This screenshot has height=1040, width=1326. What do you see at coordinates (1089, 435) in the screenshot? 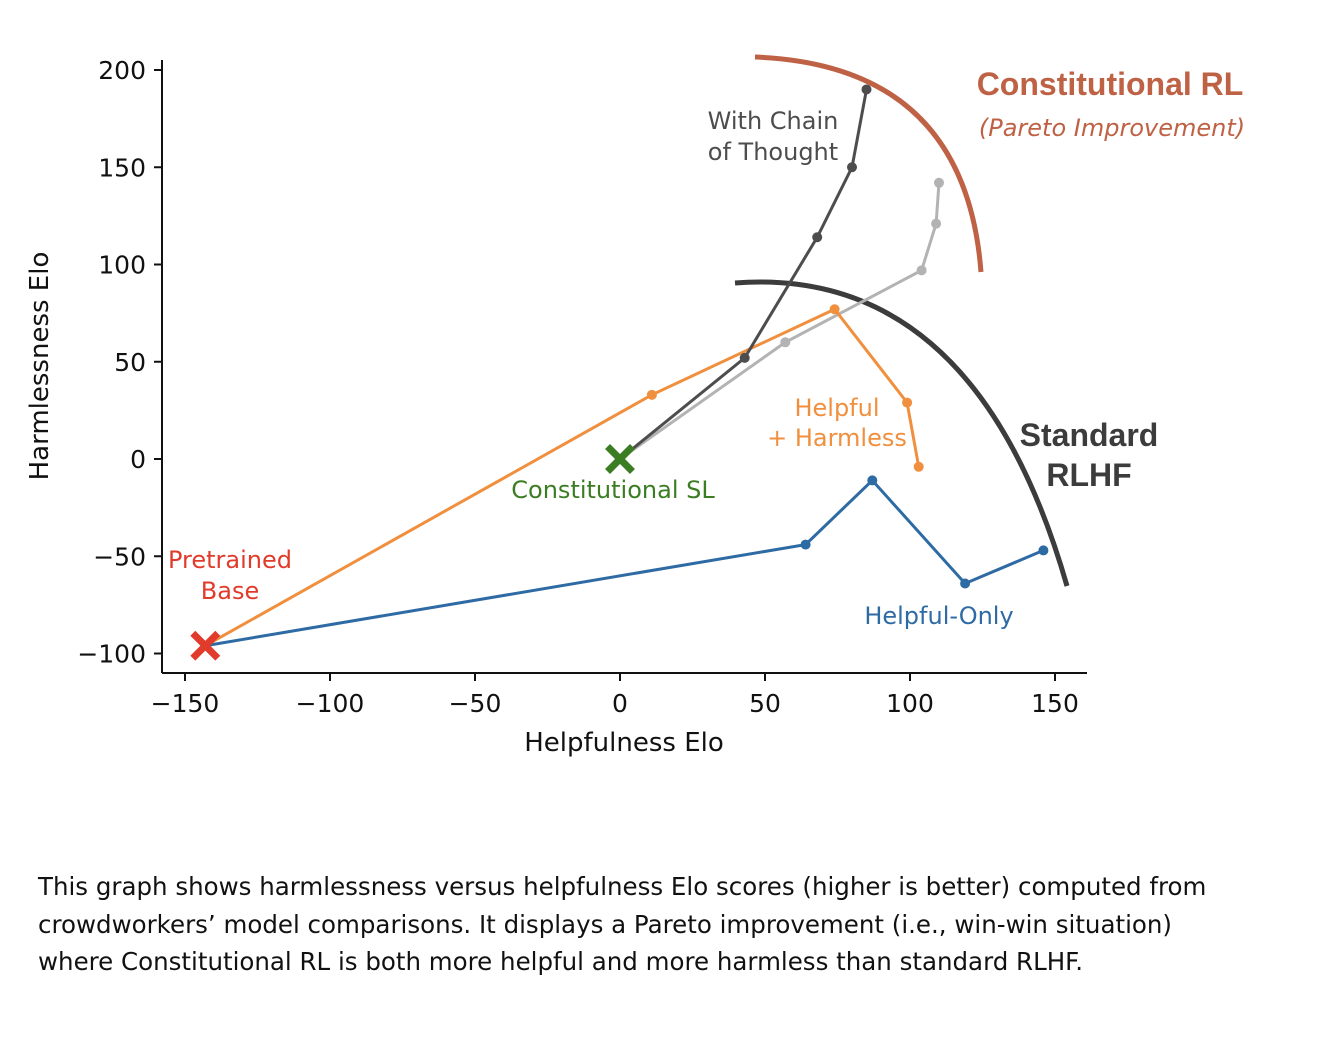
I see `standard-rlhf-label-line1: Standard` at bounding box center [1089, 435].